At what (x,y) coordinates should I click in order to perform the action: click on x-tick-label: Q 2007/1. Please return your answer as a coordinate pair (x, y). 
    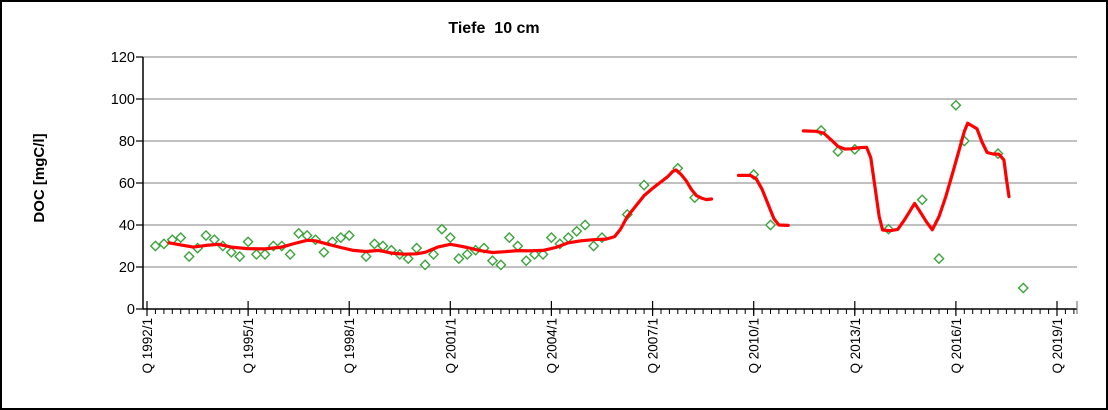
    Looking at the image, I should click on (653, 346).